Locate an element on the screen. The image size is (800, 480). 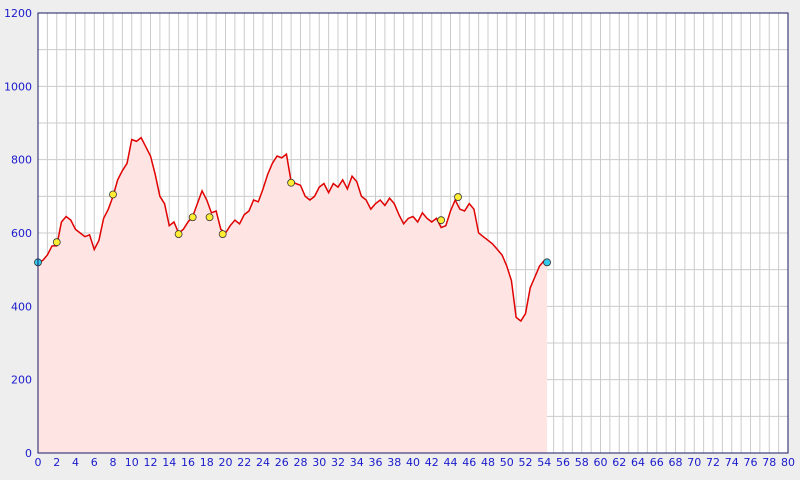
x-tick-label: 28 is located at coordinates (301, 462).